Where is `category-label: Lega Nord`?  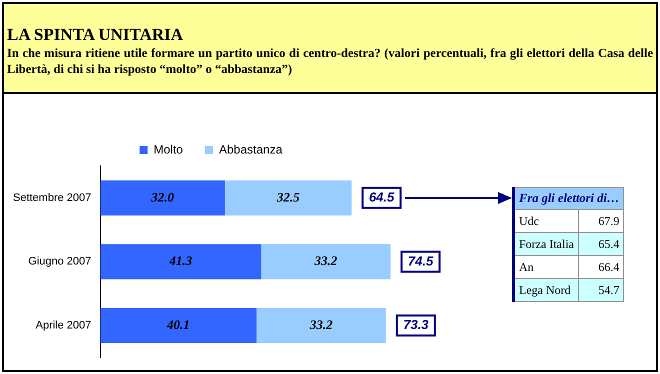
category-label: Lega Nord is located at coordinates (546, 290).